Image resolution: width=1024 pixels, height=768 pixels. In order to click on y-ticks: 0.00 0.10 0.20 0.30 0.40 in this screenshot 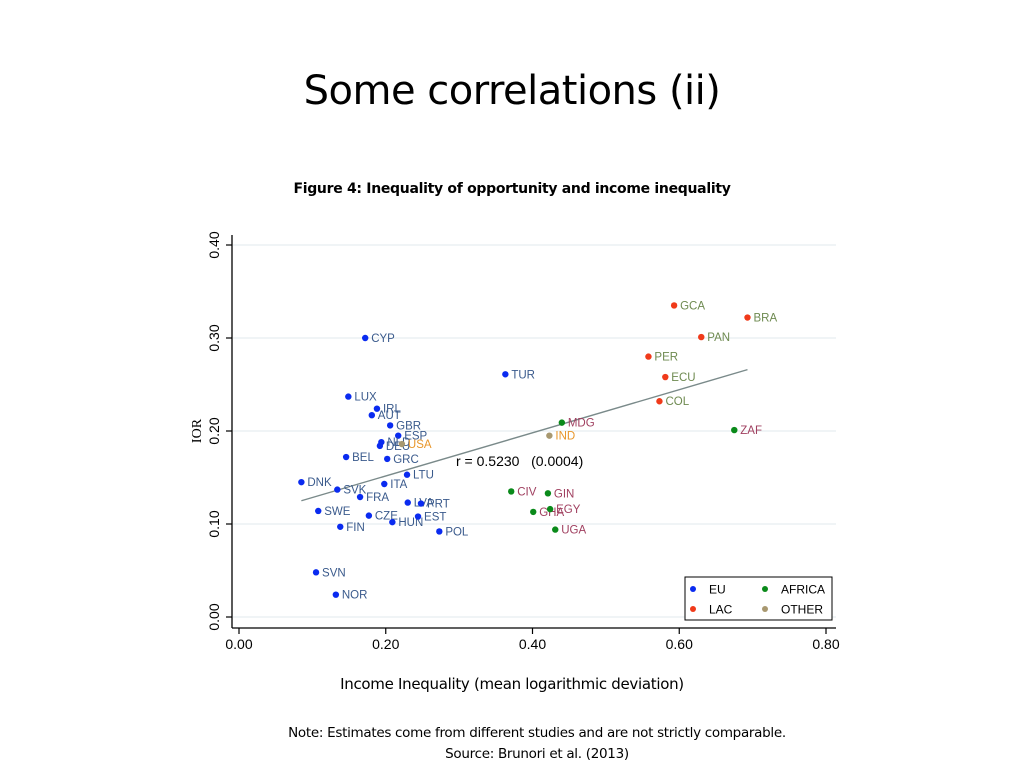, I will do `click(219, 431)`.